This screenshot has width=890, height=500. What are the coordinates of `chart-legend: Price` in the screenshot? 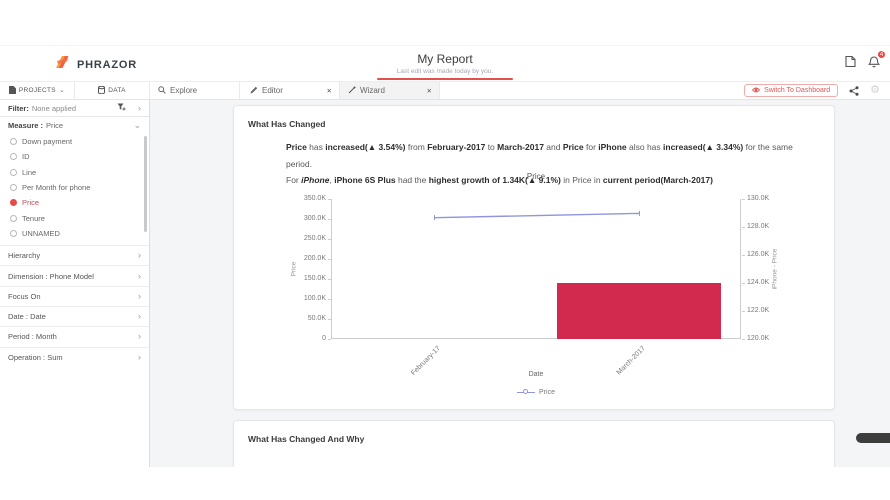 It's located at (536, 392).